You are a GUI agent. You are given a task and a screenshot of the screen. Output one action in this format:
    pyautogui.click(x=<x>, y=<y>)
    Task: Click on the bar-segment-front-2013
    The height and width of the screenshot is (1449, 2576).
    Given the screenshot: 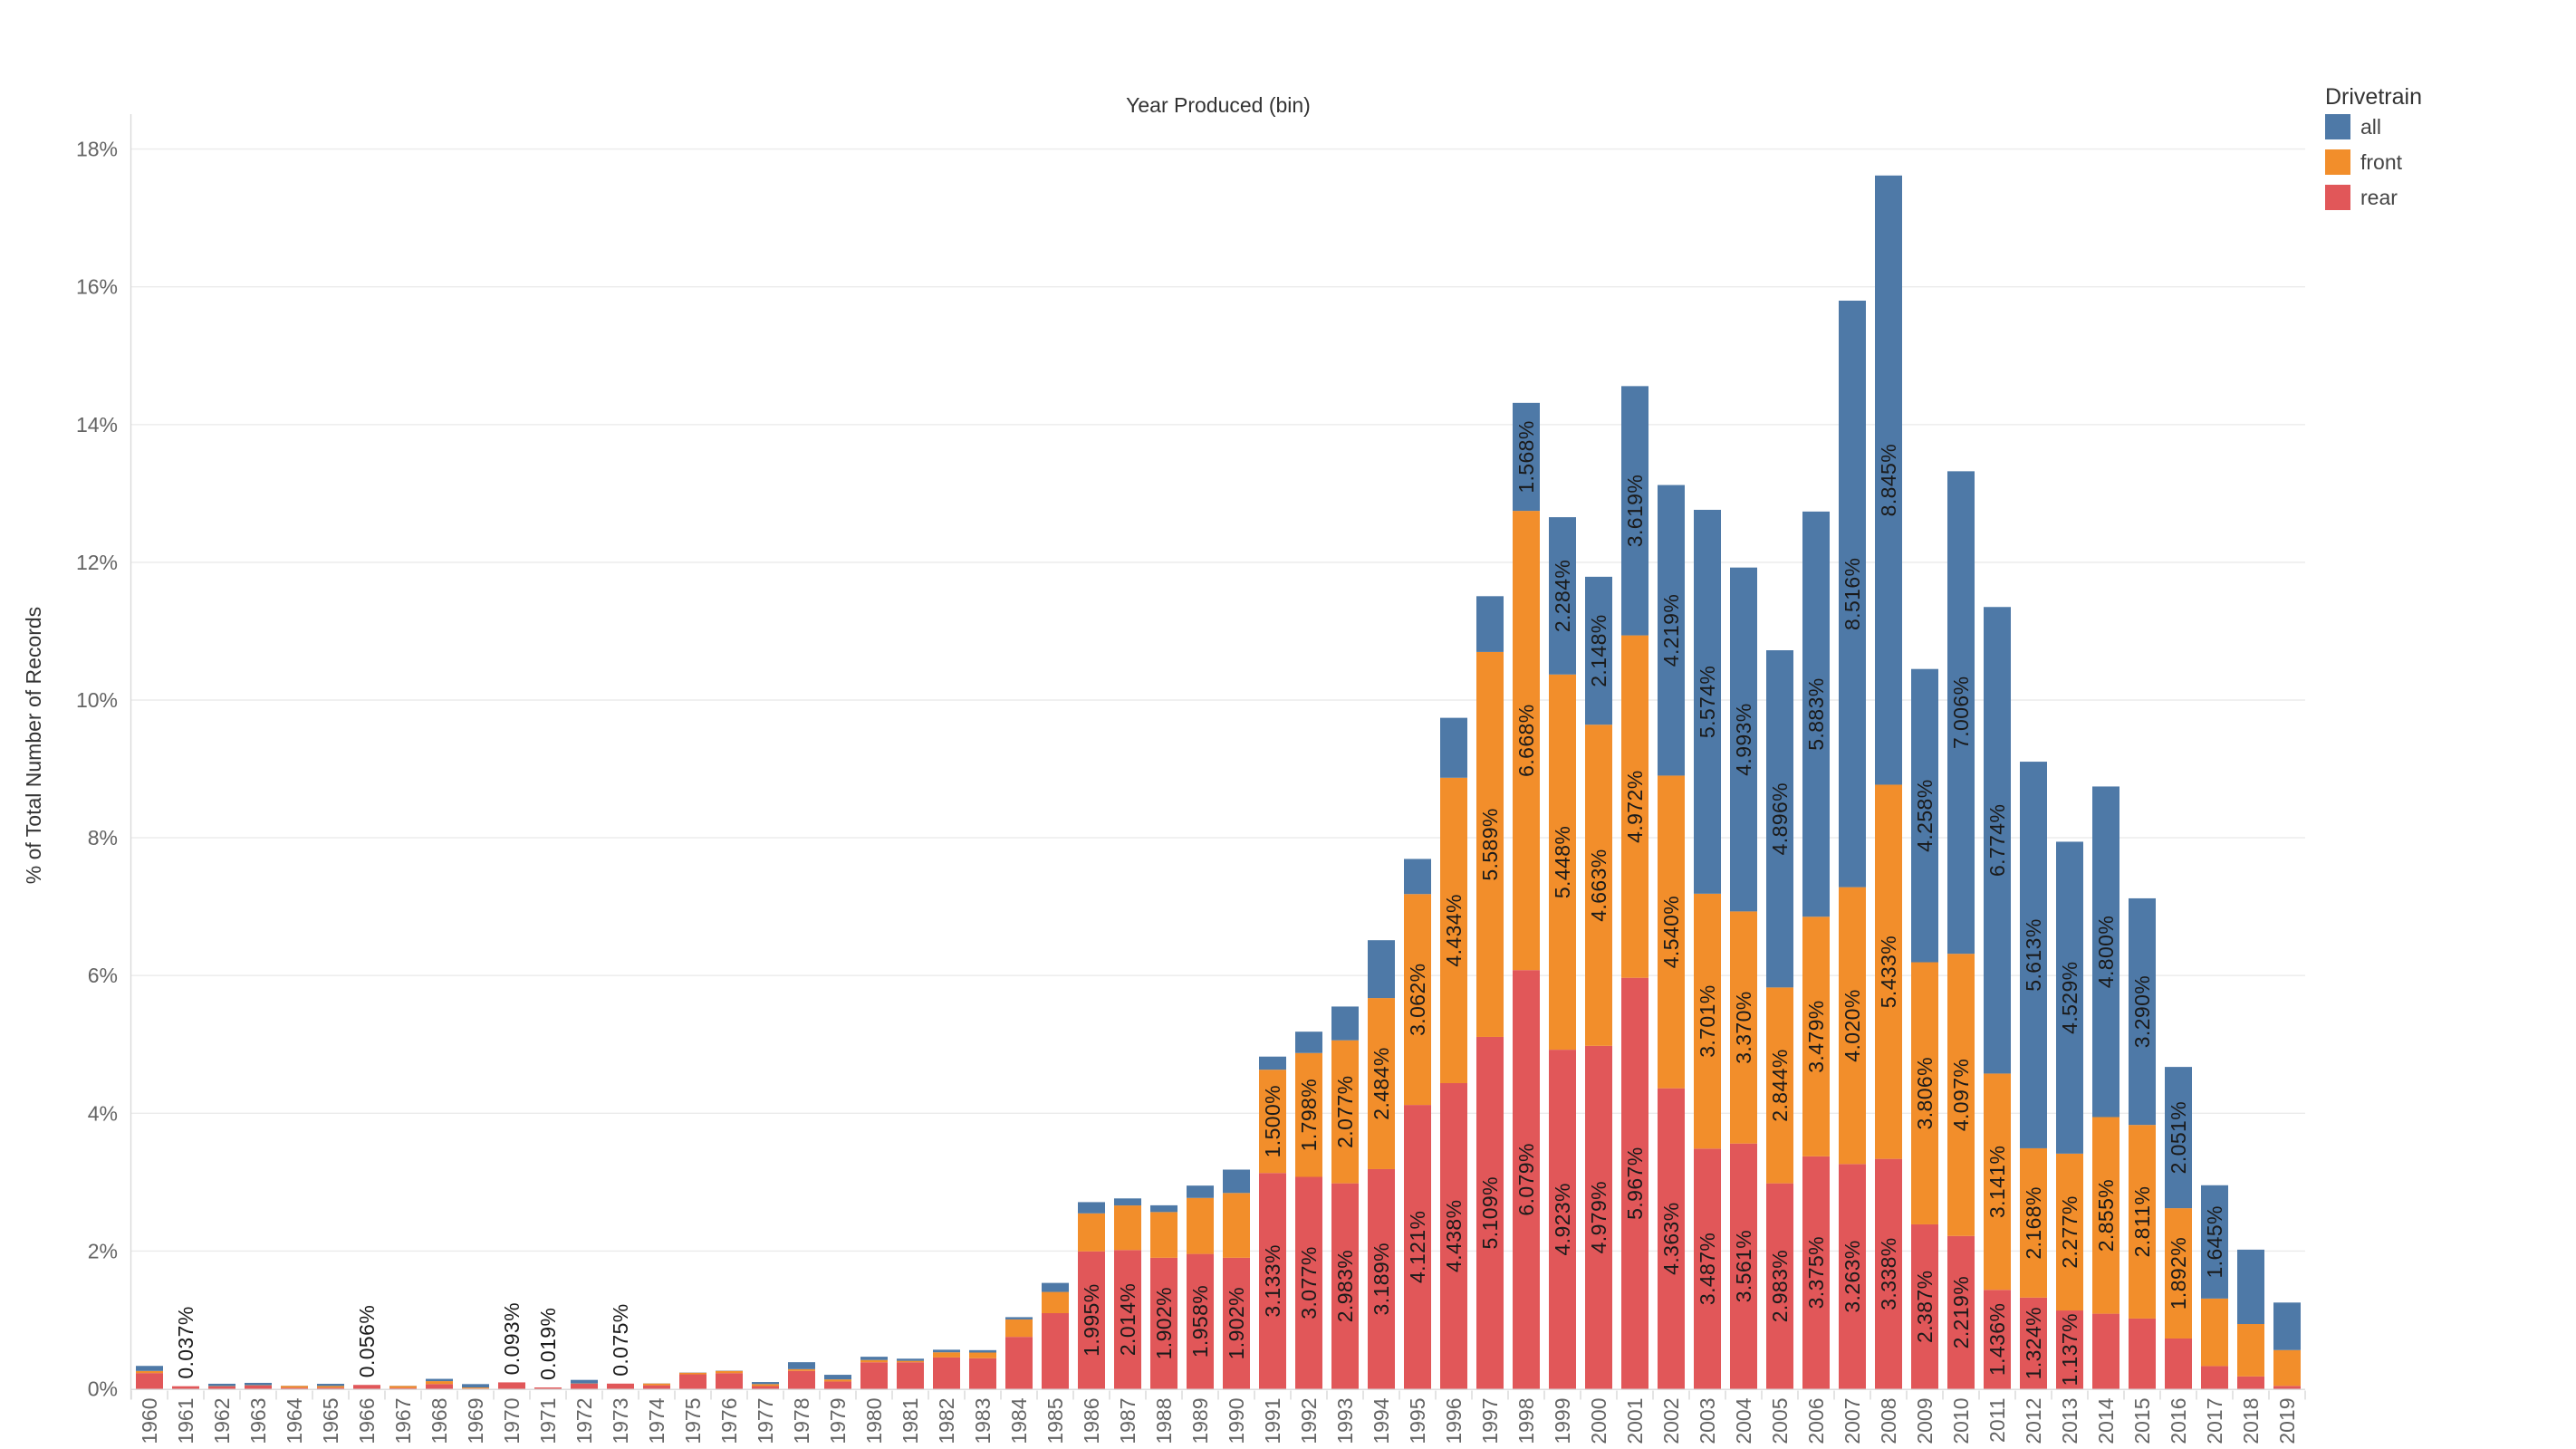 What is the action you would take?
    pyautogui.click(x=2069, y=1232)
    